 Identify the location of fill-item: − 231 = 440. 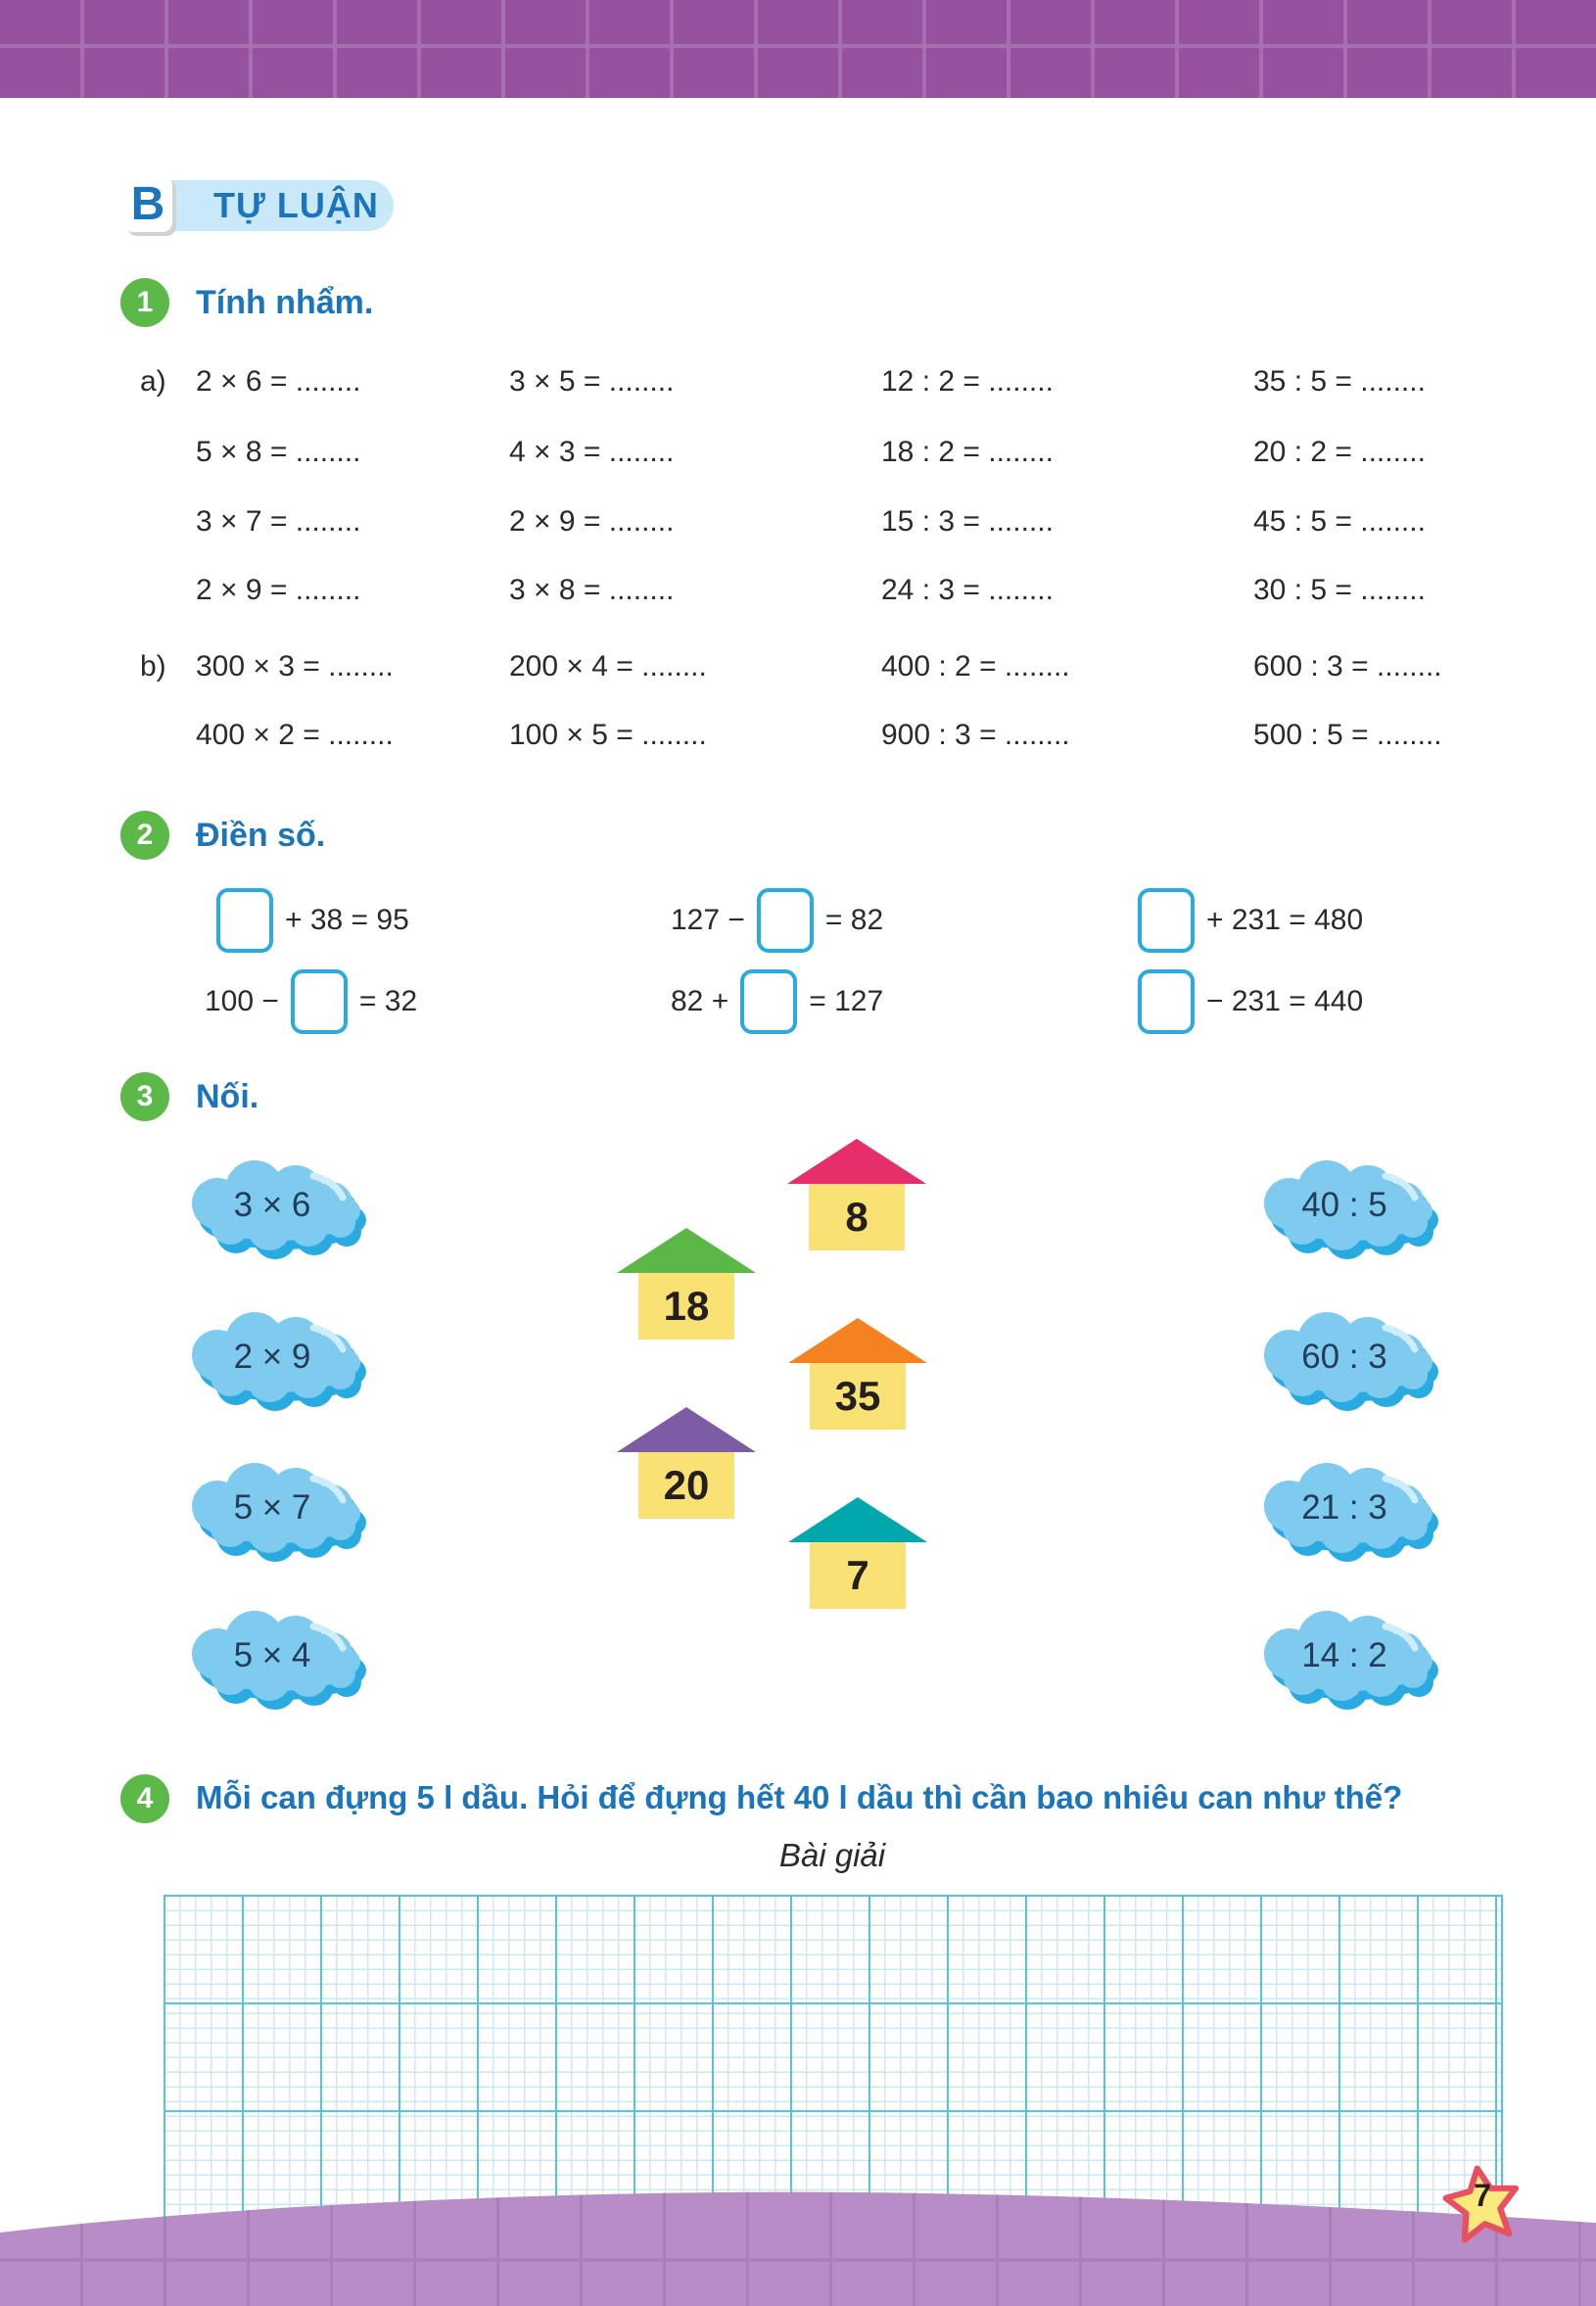
(1244, 1001).